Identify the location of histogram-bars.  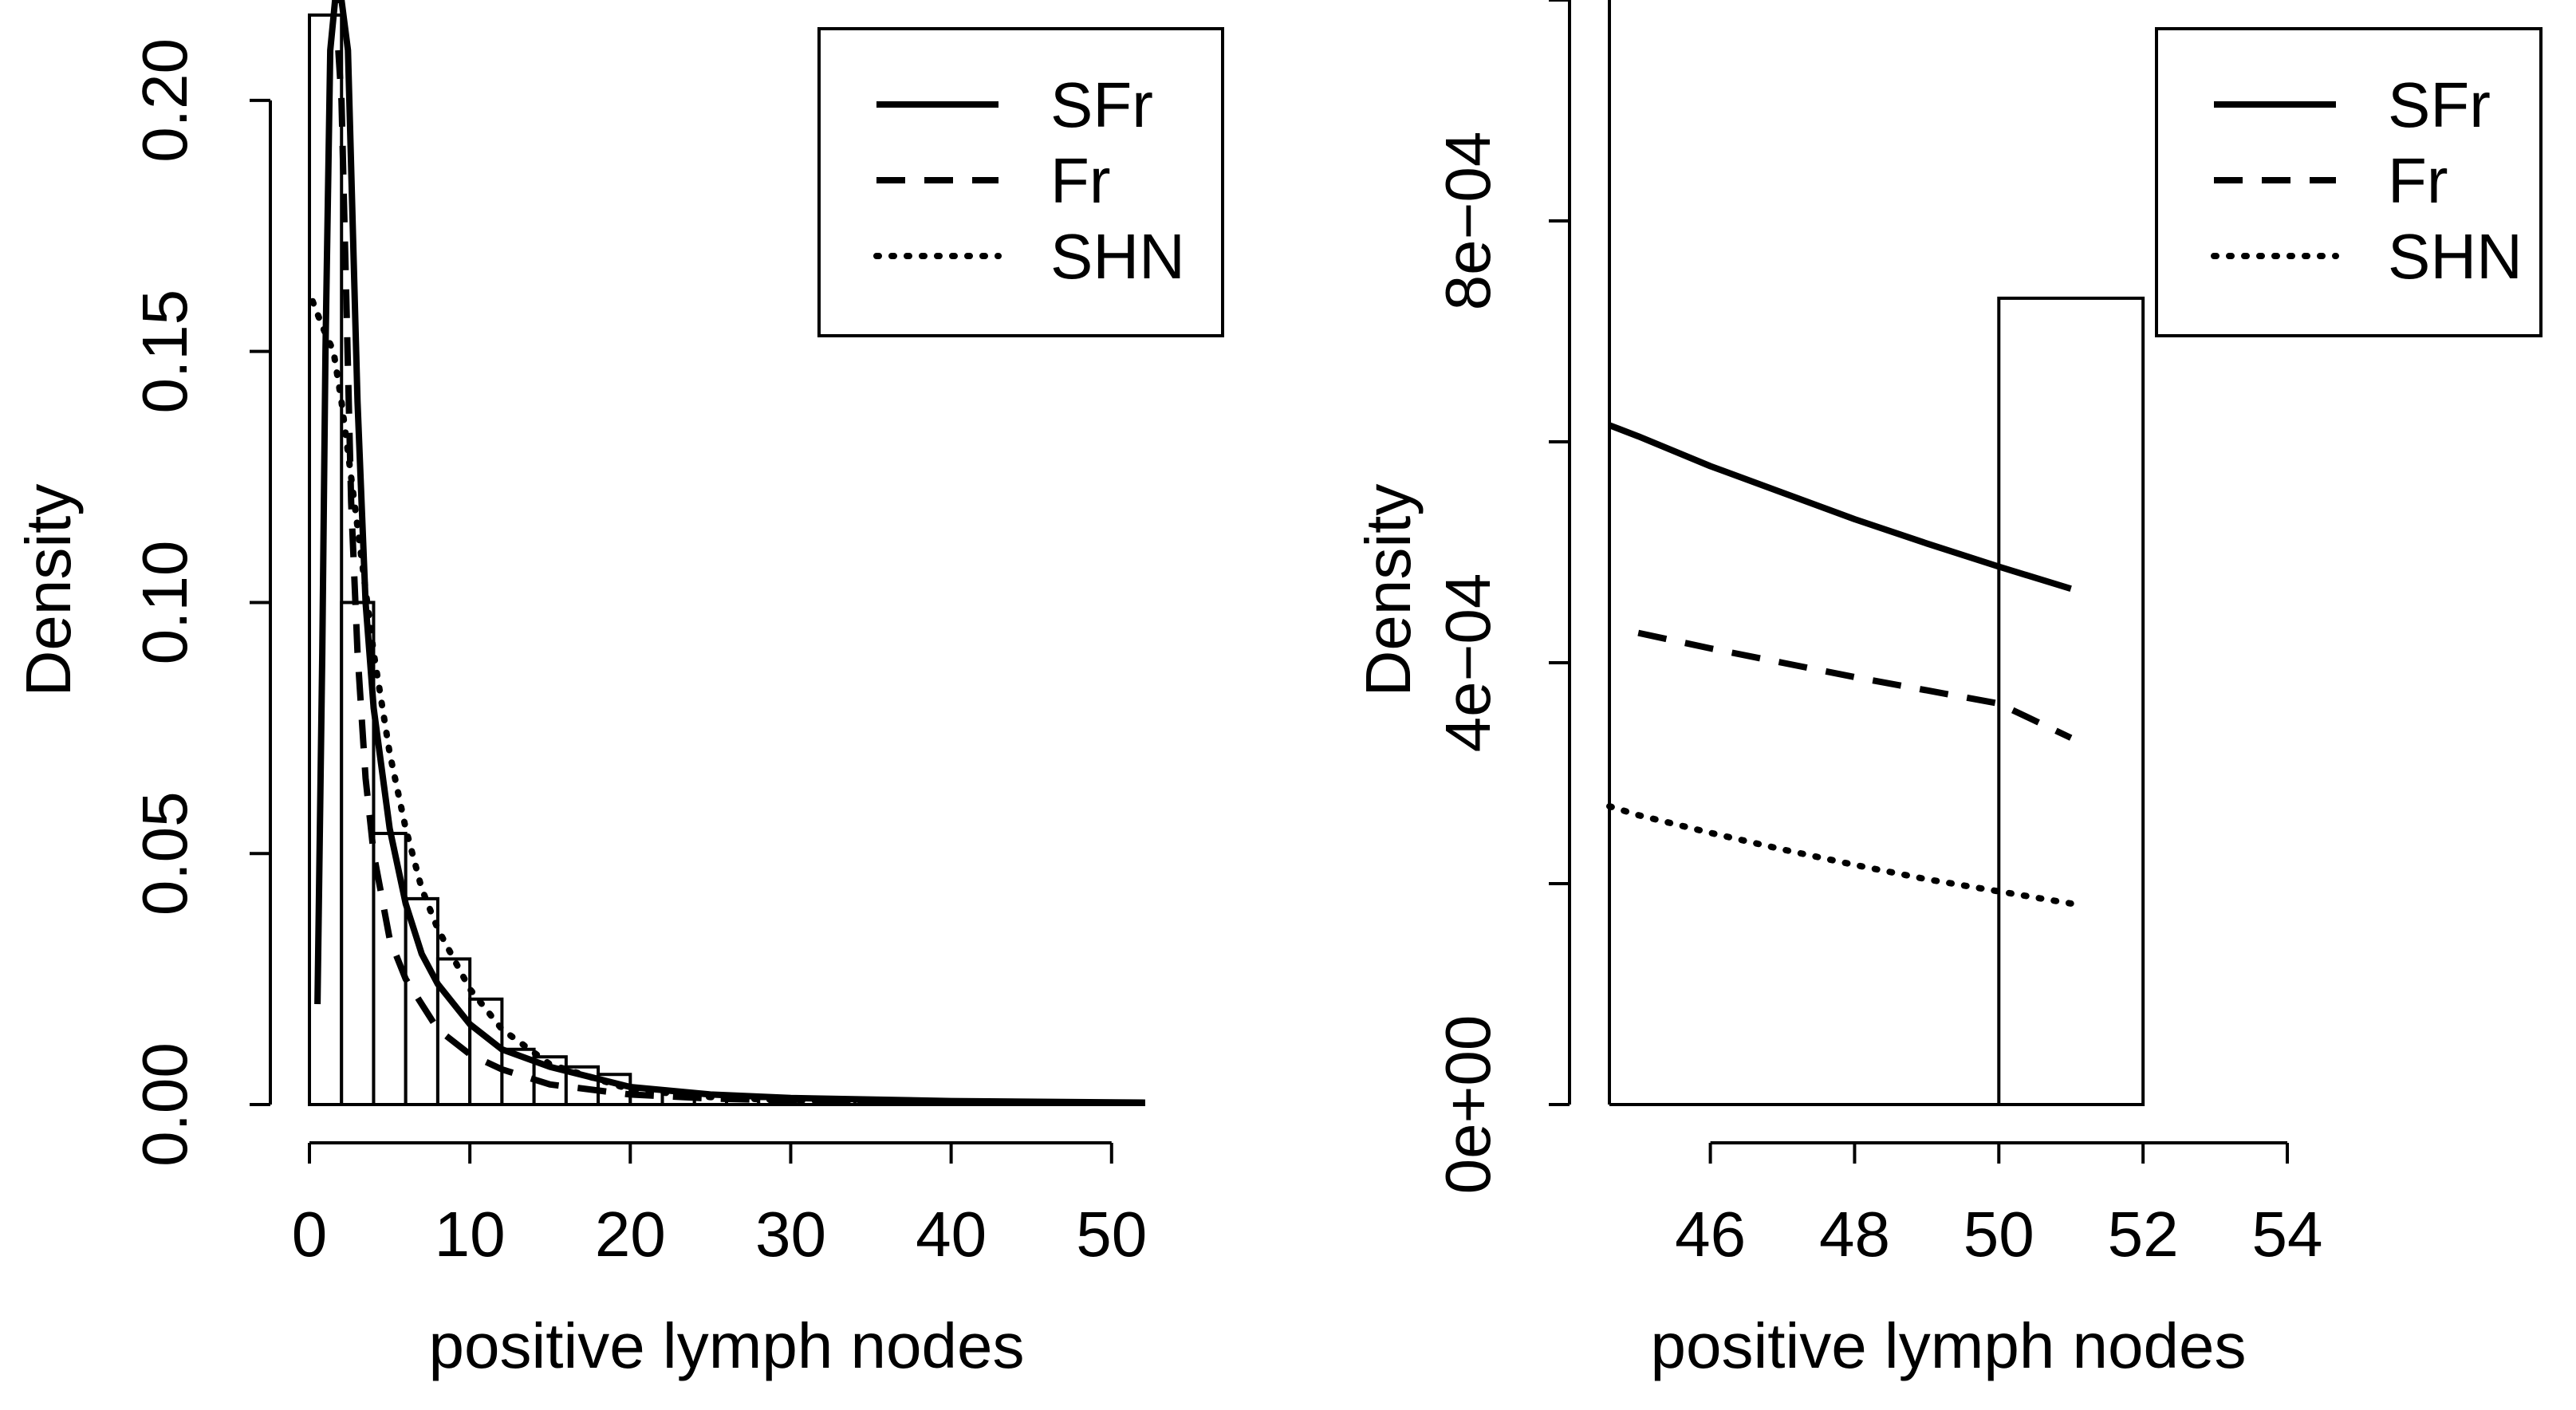
(2071, 701).